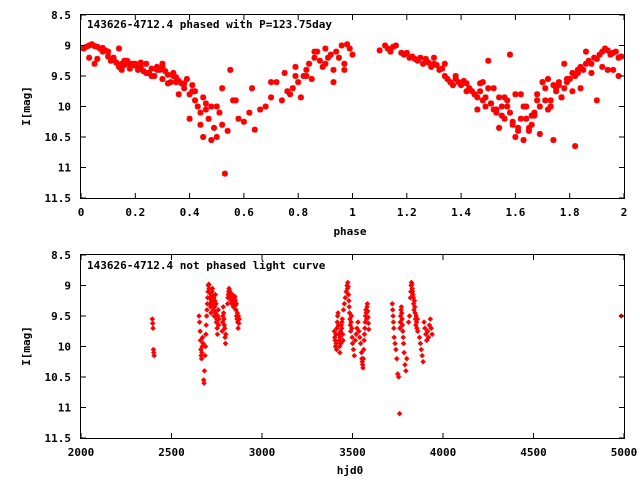 This screenshot has height=480, width=640. Describe the element at coordinates (61, 316) in the screenshot. I see `bottom-y-tick-label: 9.5` at that location.